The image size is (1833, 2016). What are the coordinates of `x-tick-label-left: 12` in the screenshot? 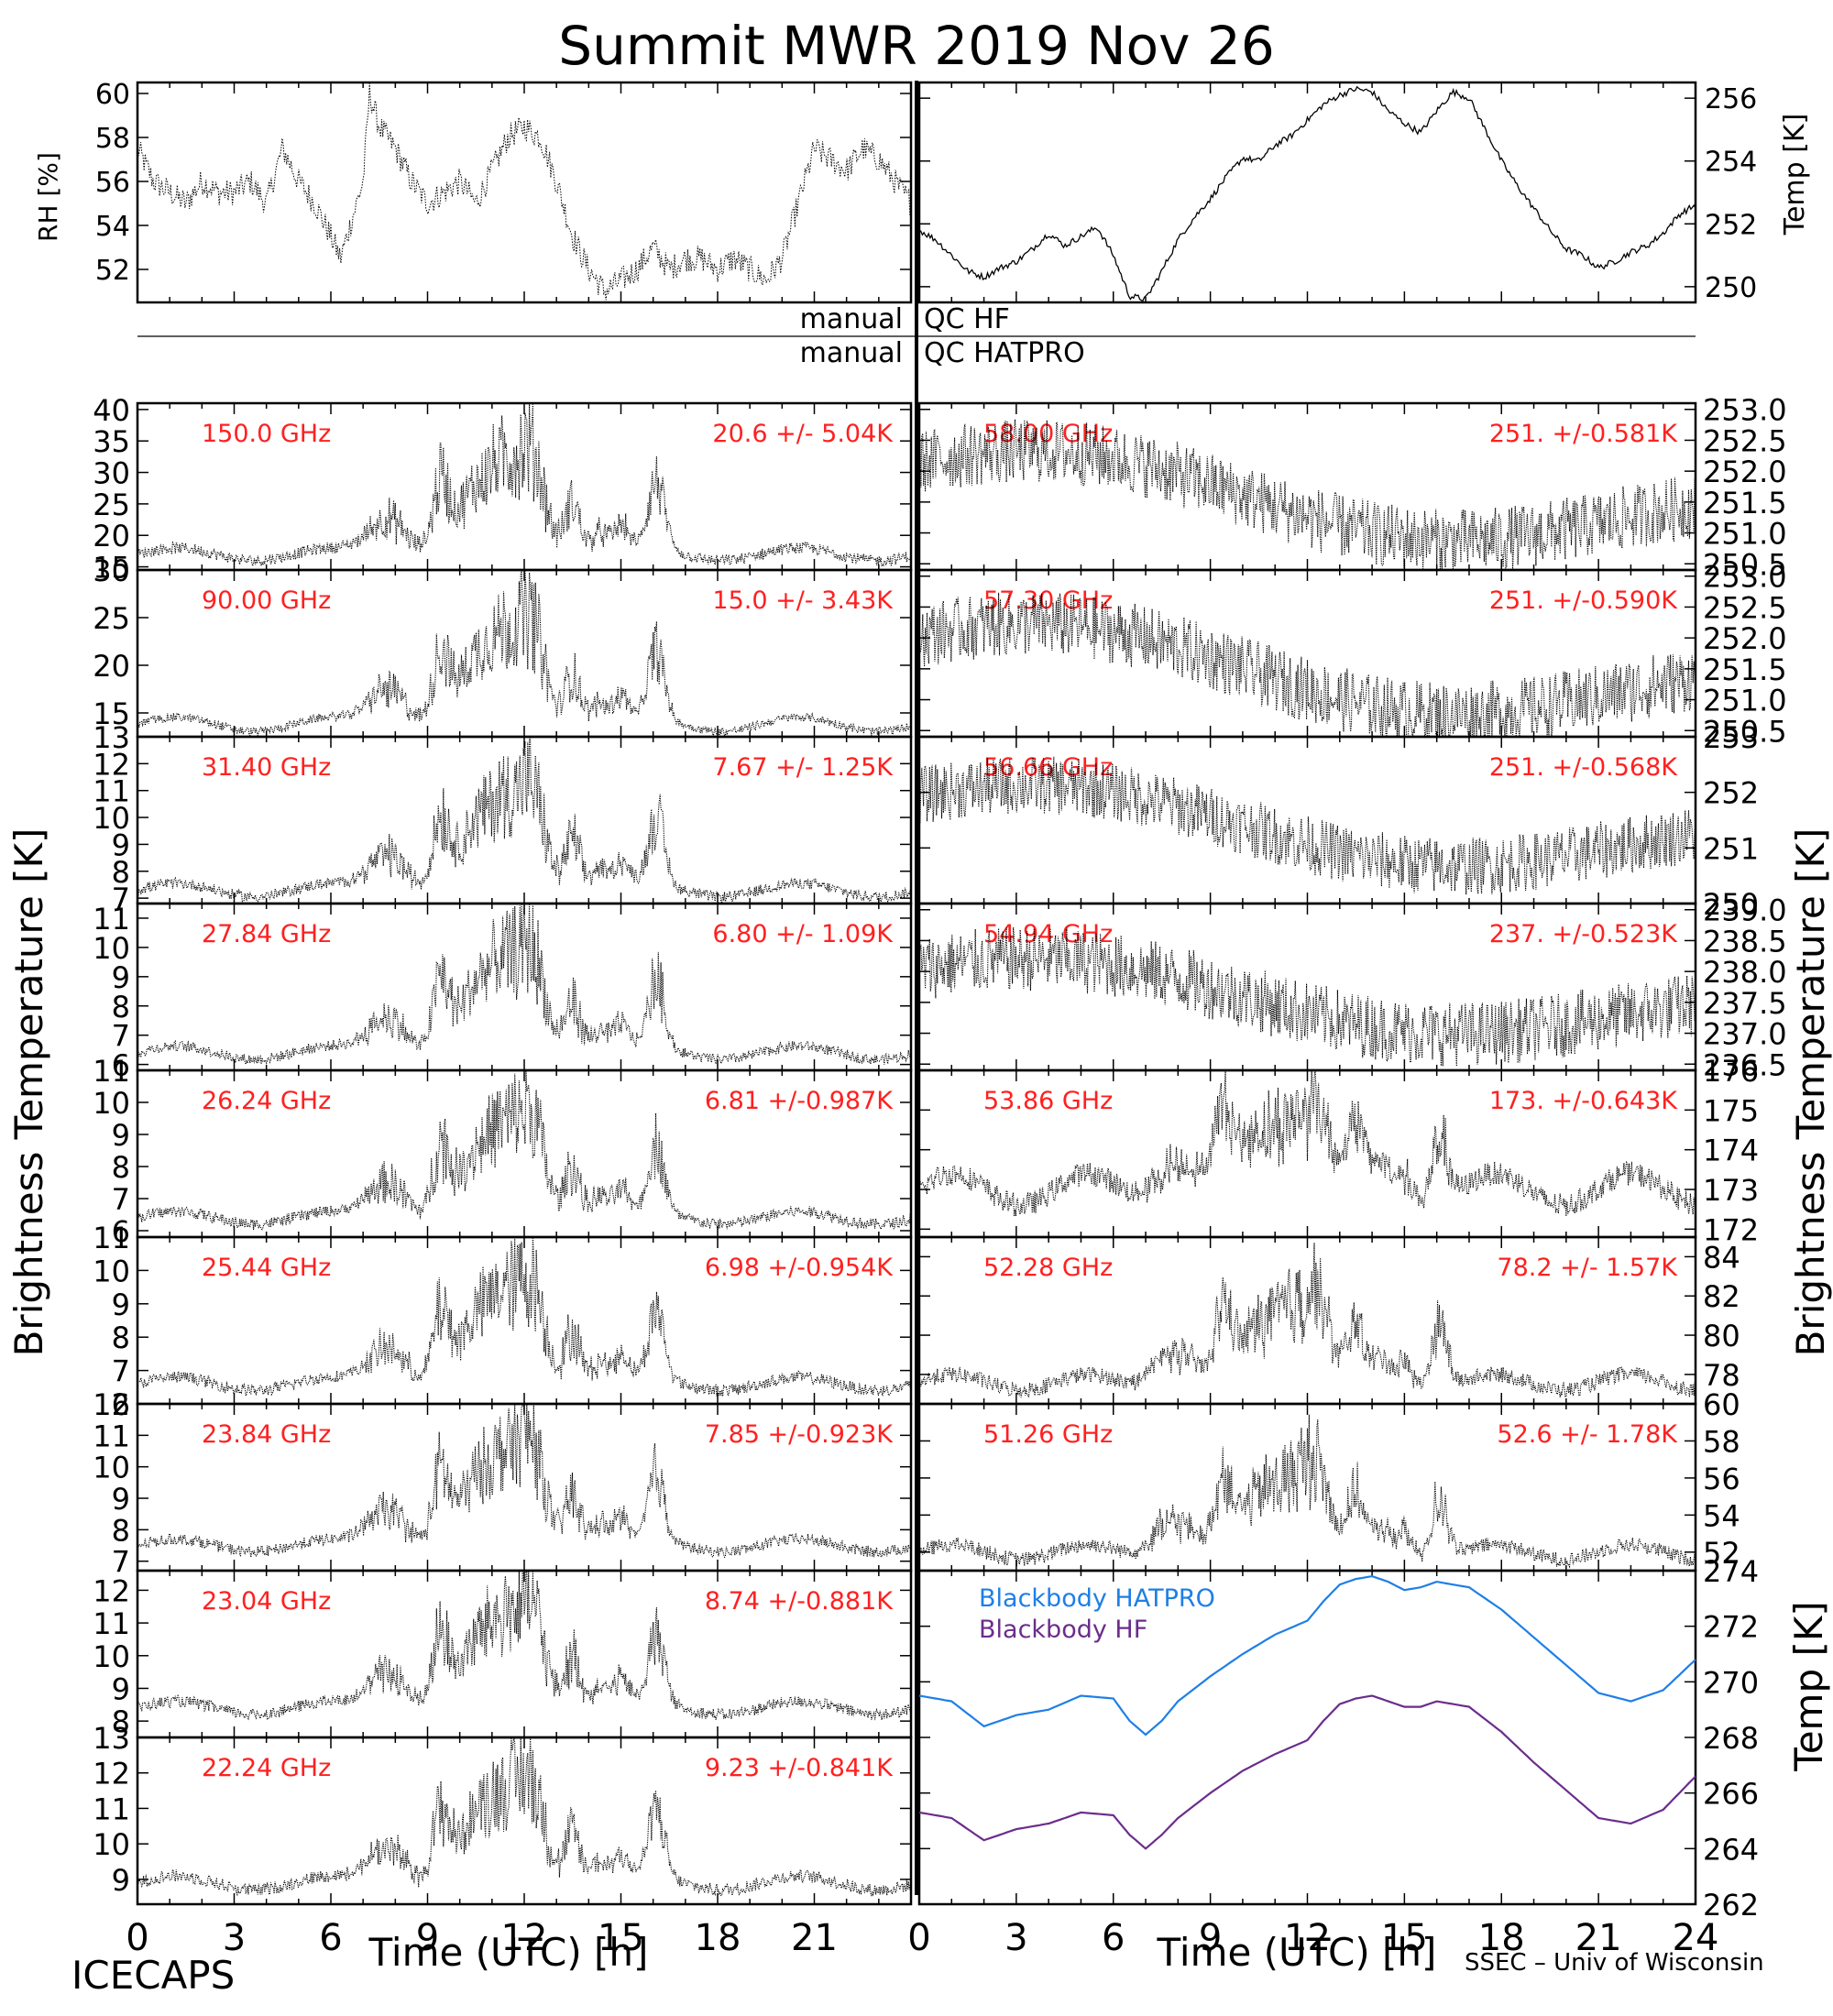 It's located at (524, 1938).